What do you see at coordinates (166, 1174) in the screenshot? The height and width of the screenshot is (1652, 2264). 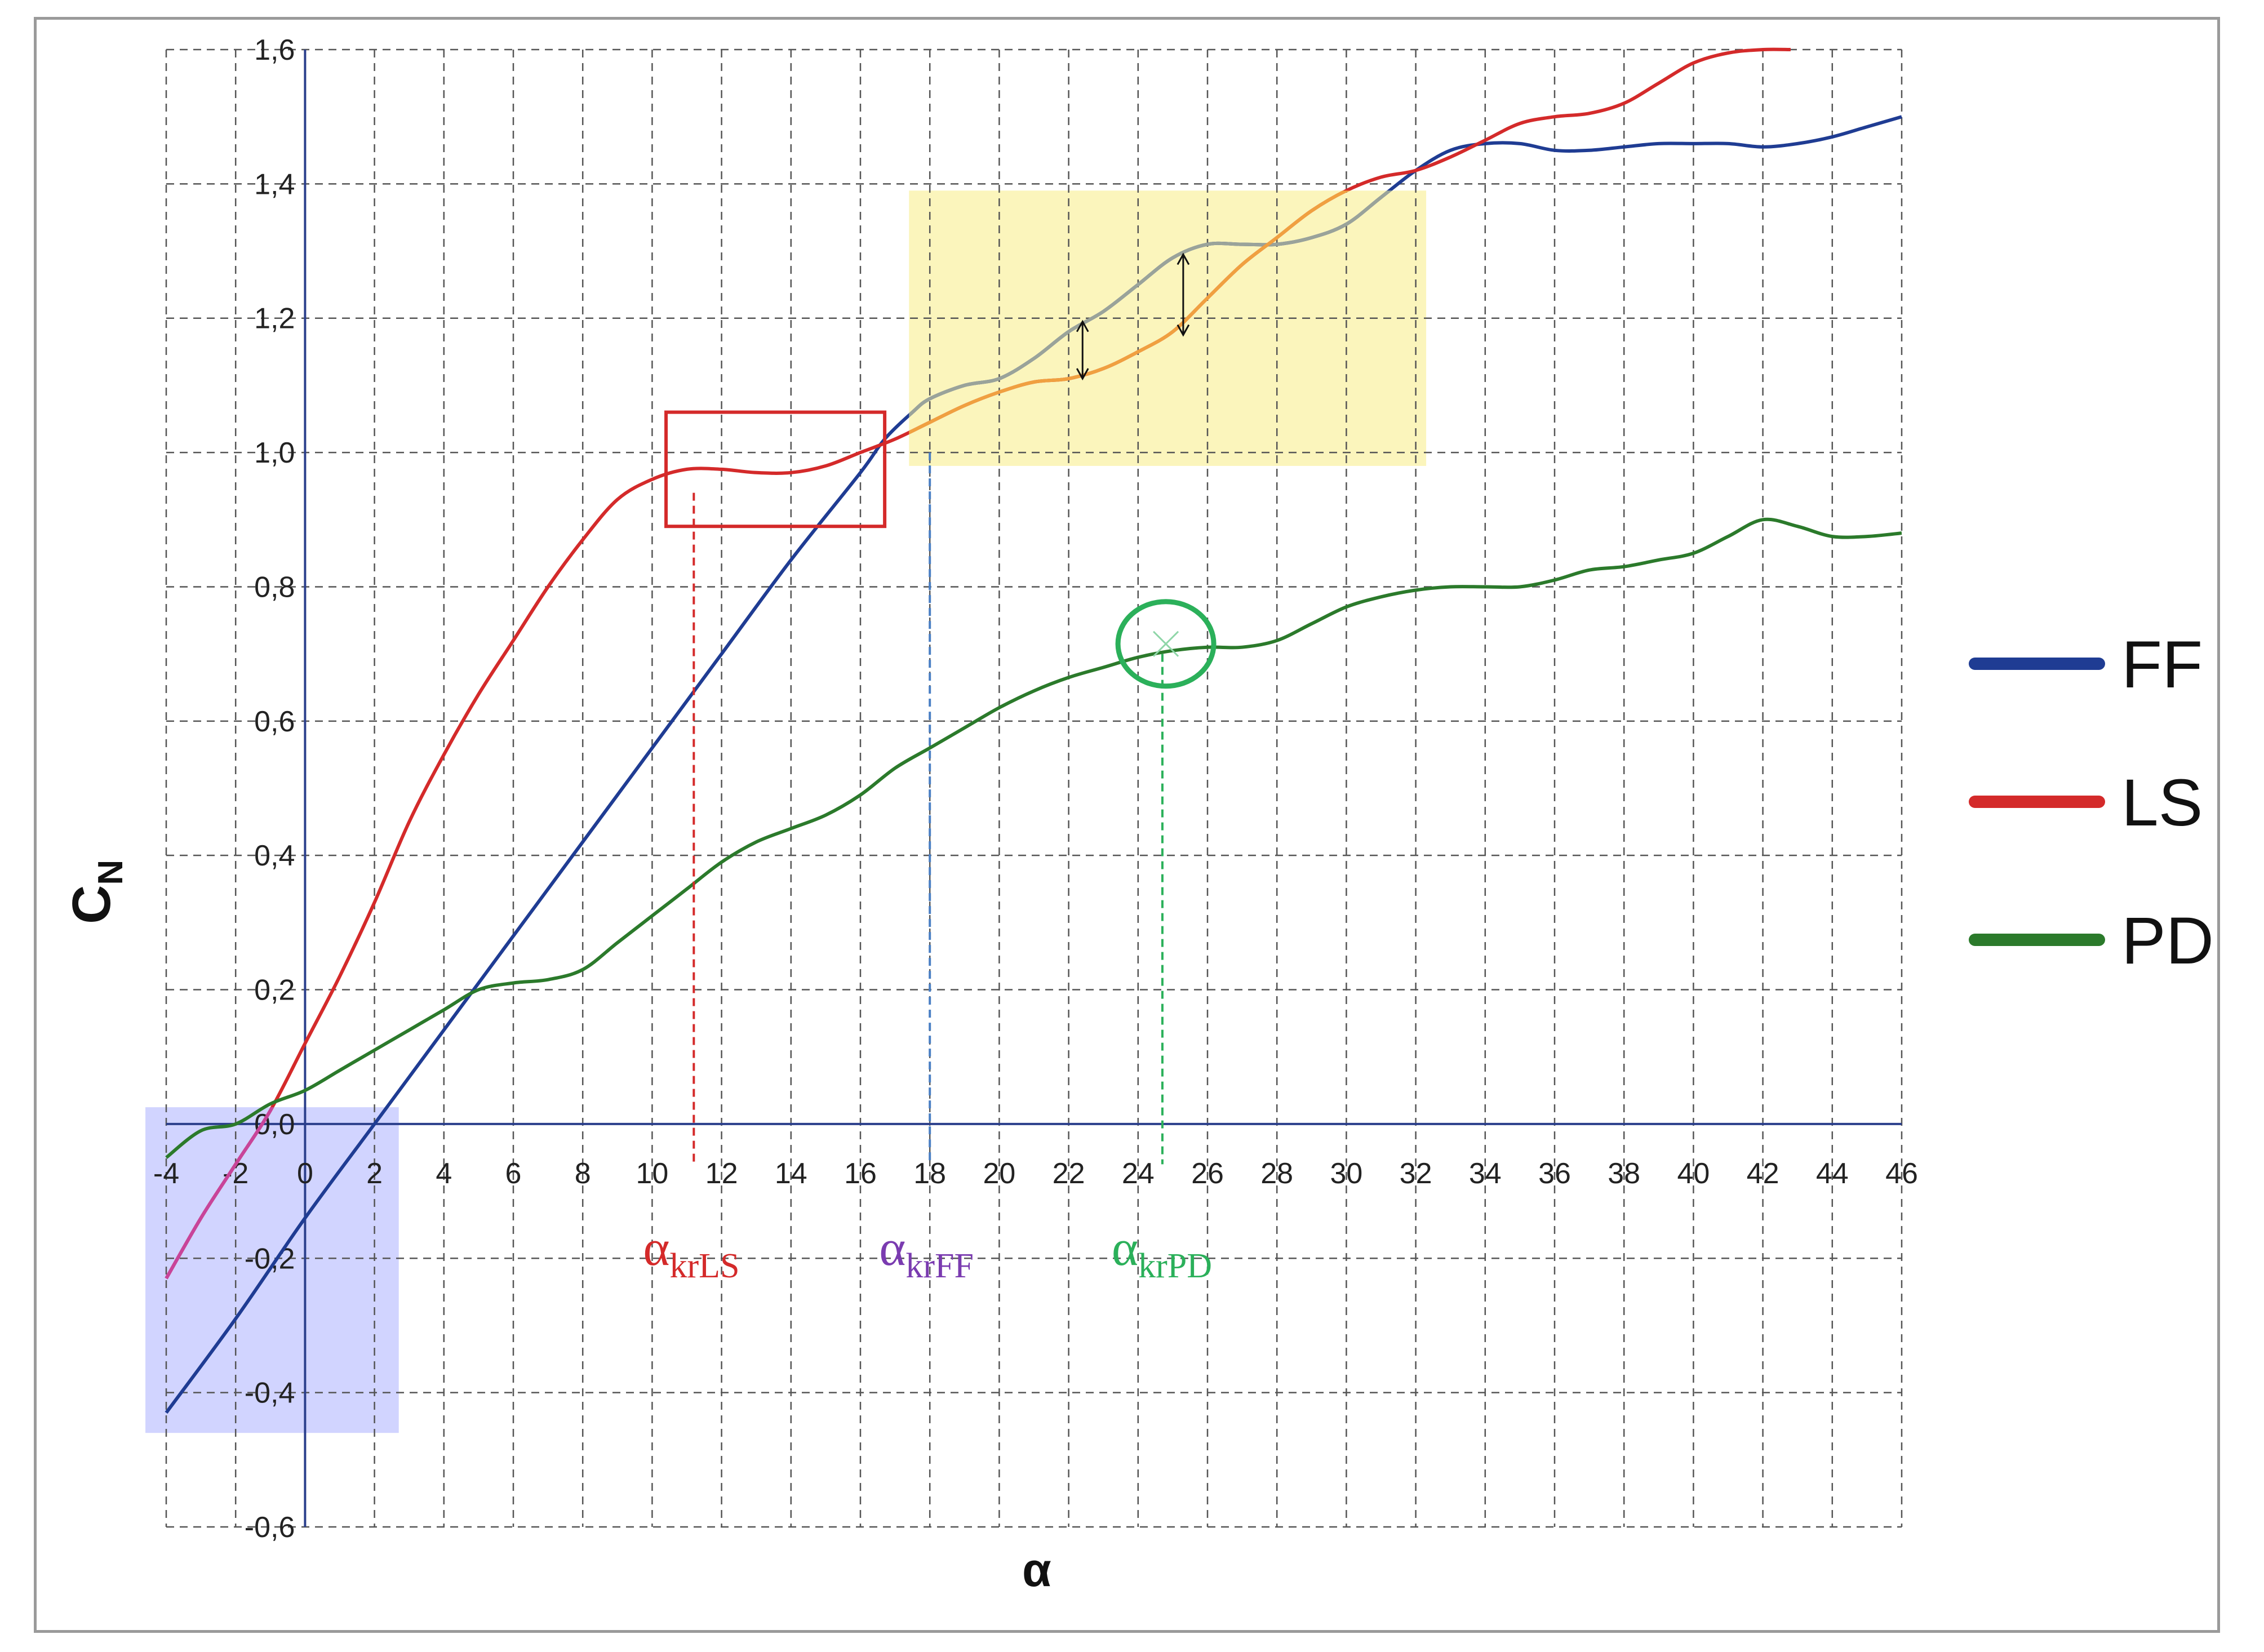 I see `x-tick-label: -4` at bounding box center [166, 1174].